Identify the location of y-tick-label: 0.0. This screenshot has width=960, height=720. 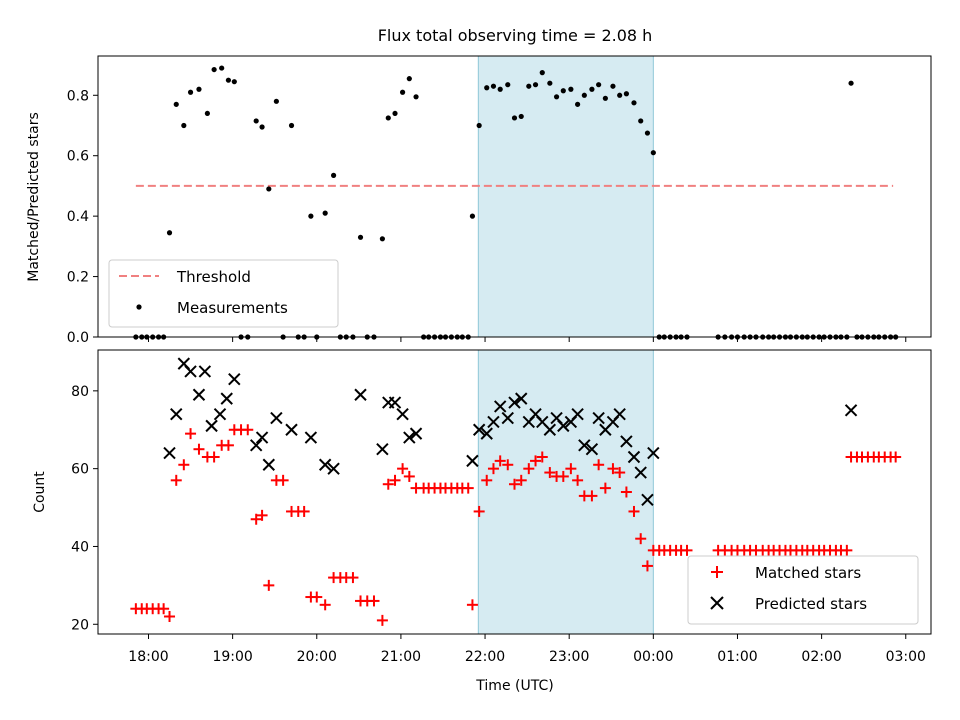
(78, 338).